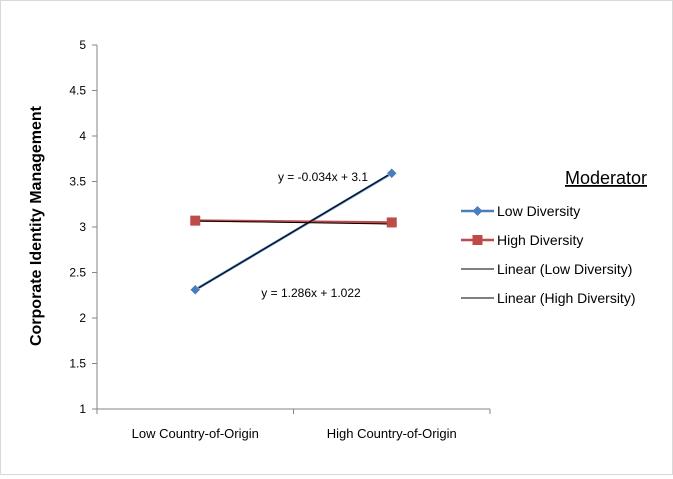 This screenshot has width=673, height=479. What do you see at coordinates (195, 433) in the screenshot?
I see `x-tick-label: Low Country-of-Origin` at bounding box center [195, 433].